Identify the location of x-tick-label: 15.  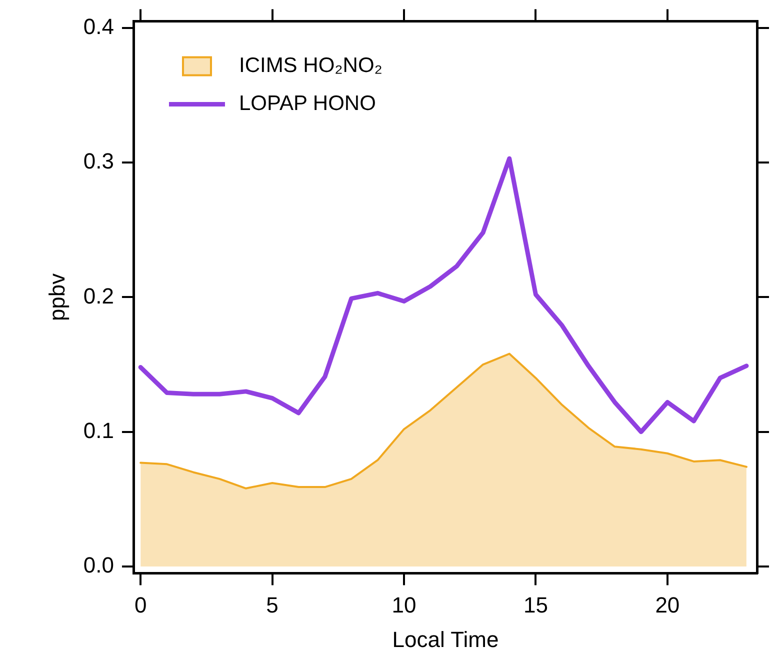
(535, 605).